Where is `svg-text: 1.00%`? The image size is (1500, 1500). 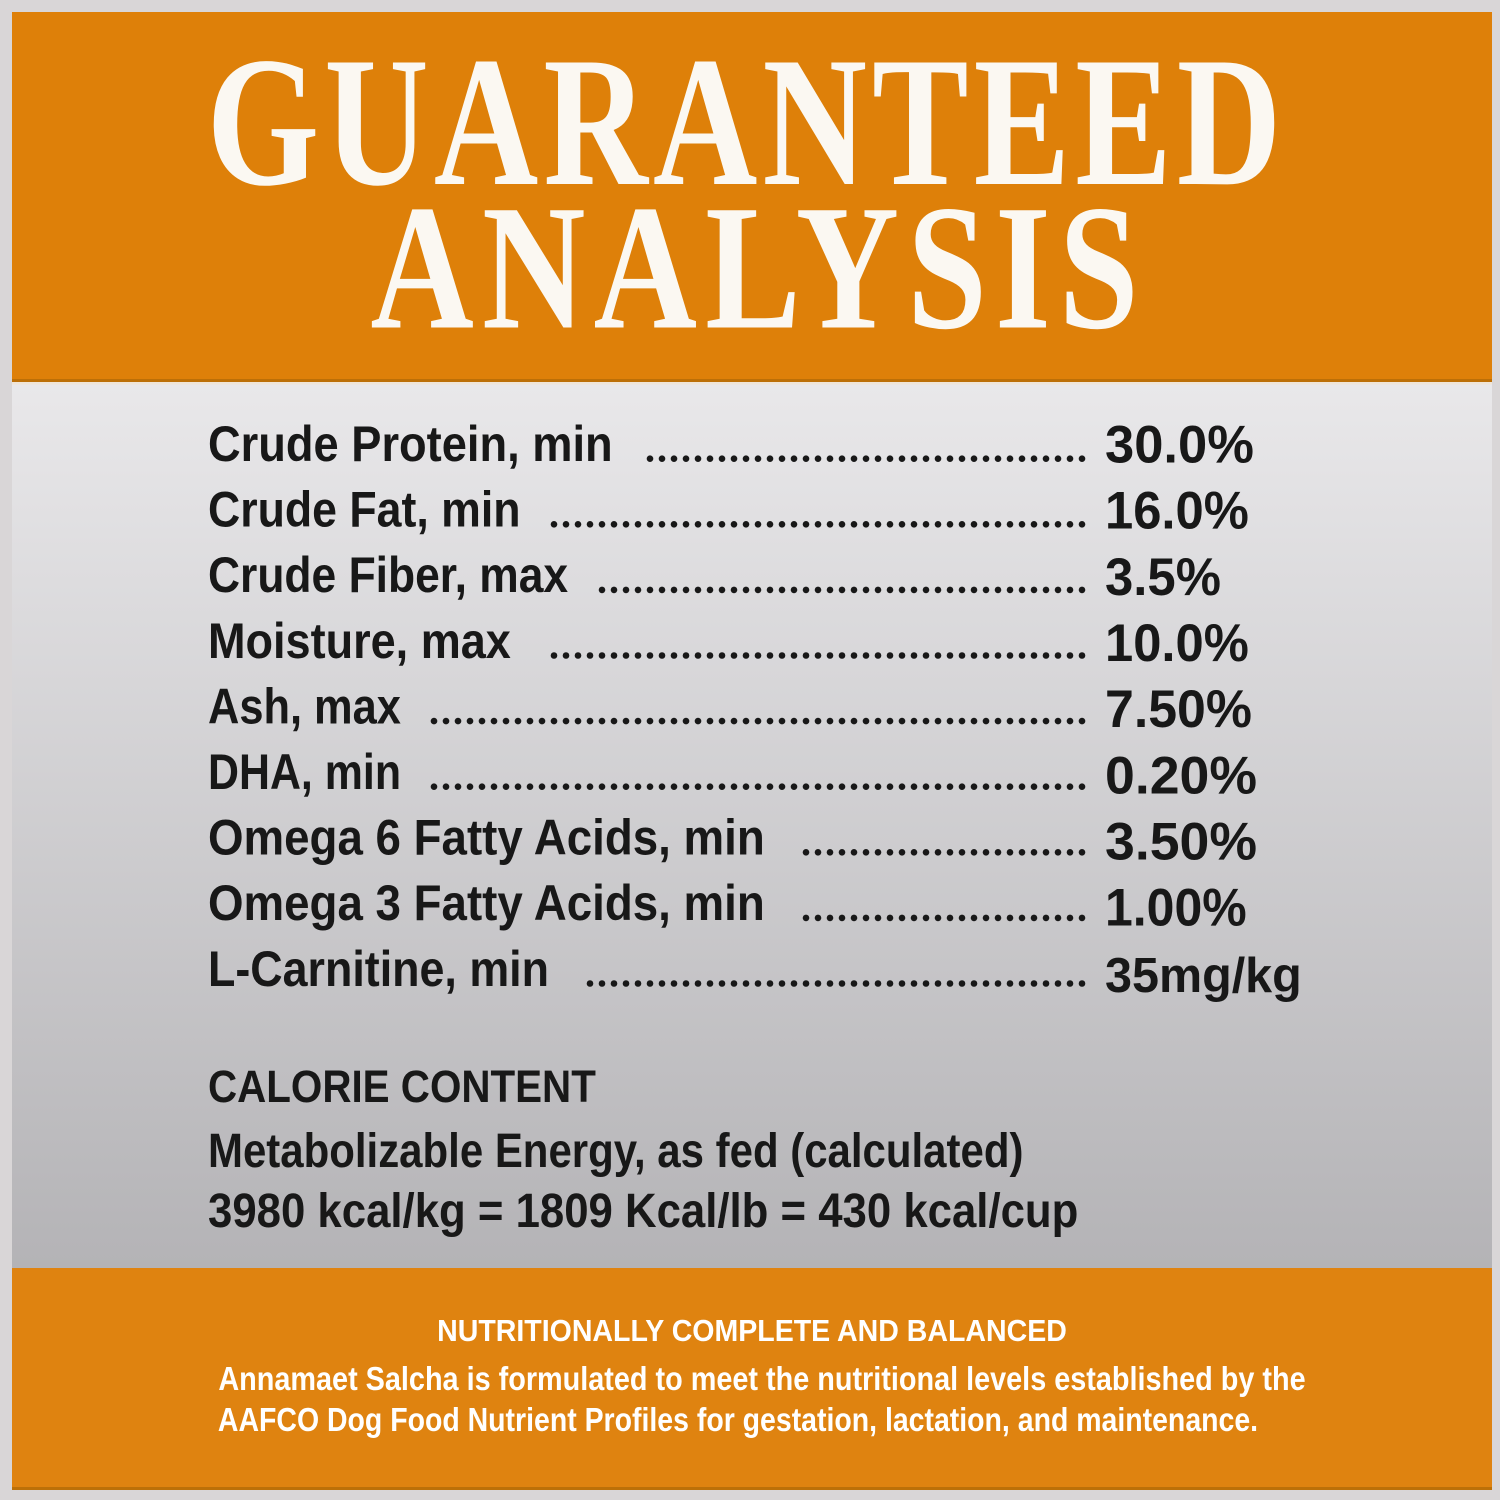 svg-text: 1.00% is located at coordinates (1176, 907).